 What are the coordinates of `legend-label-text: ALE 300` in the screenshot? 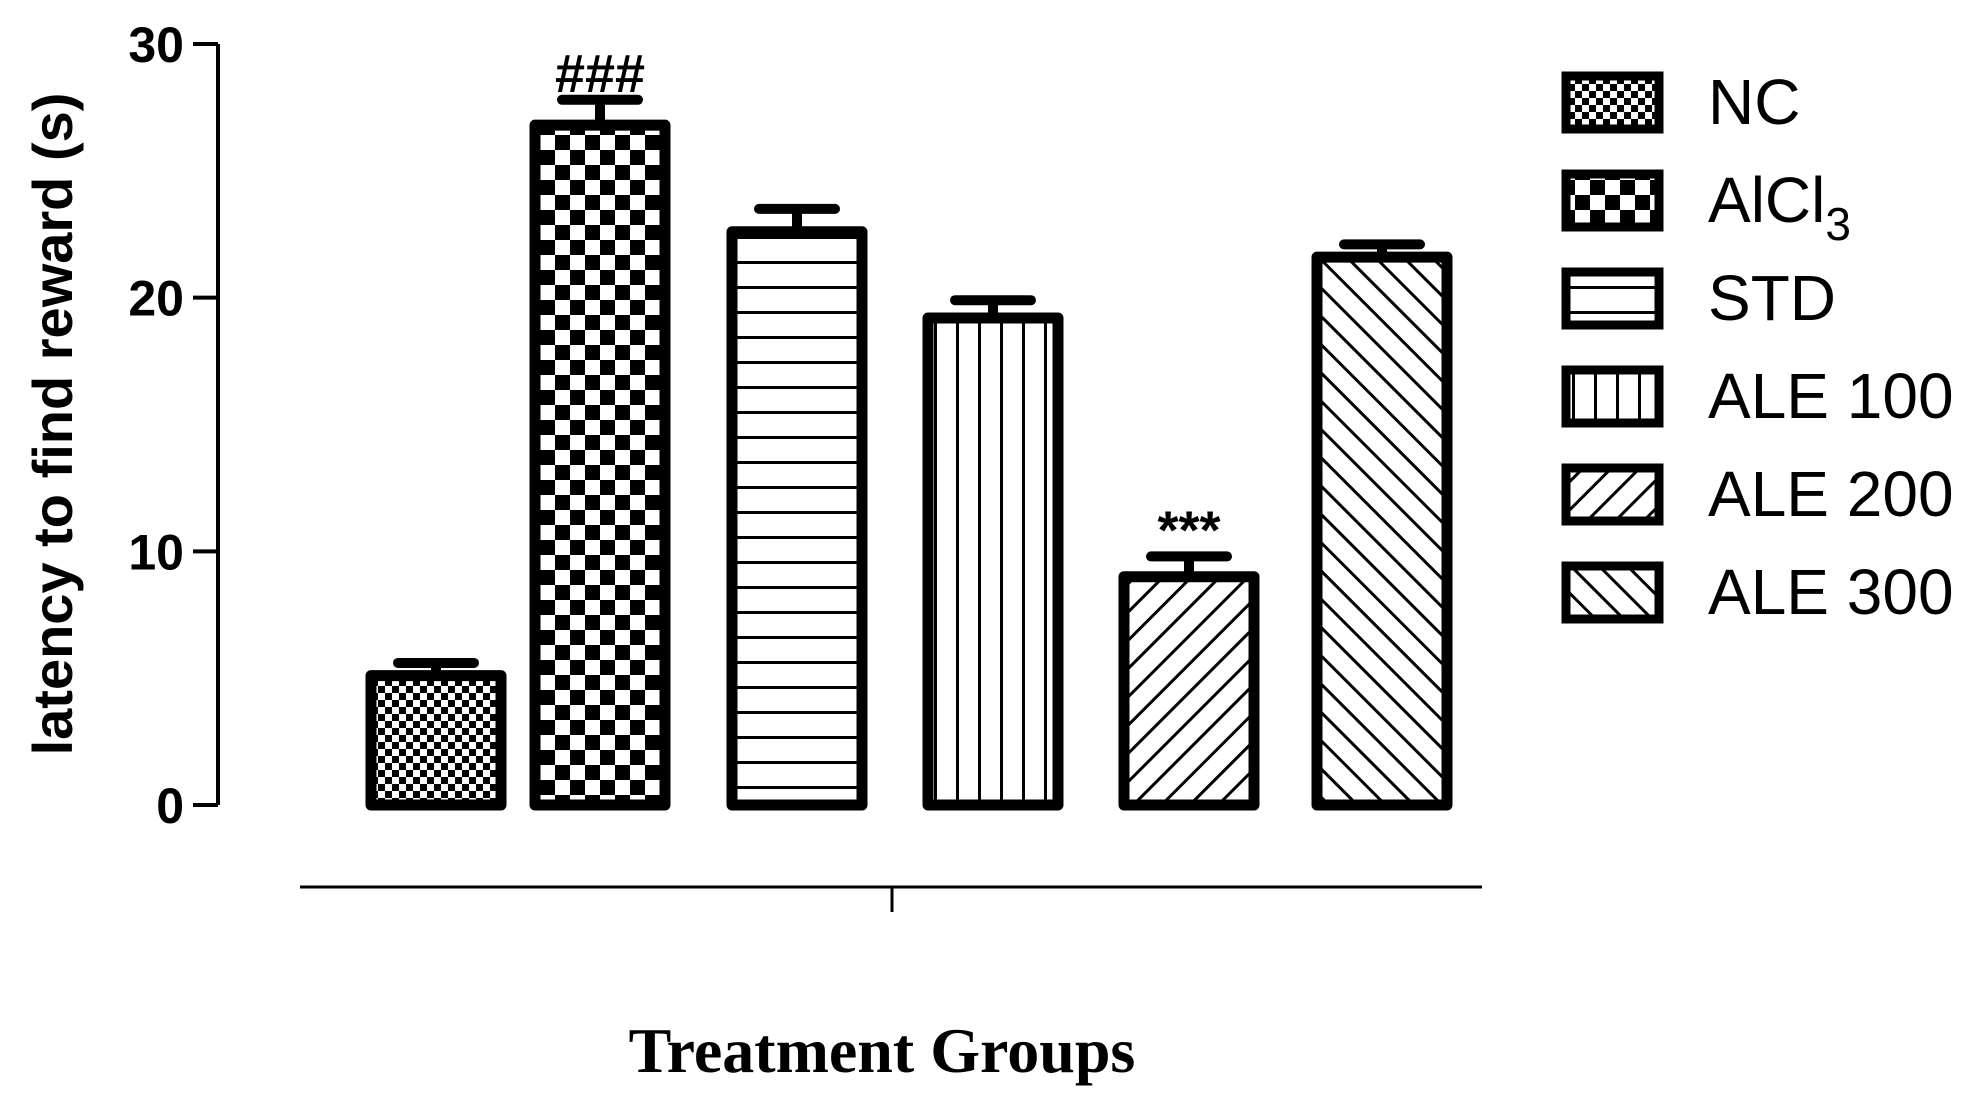 It's located at (1831, 592).